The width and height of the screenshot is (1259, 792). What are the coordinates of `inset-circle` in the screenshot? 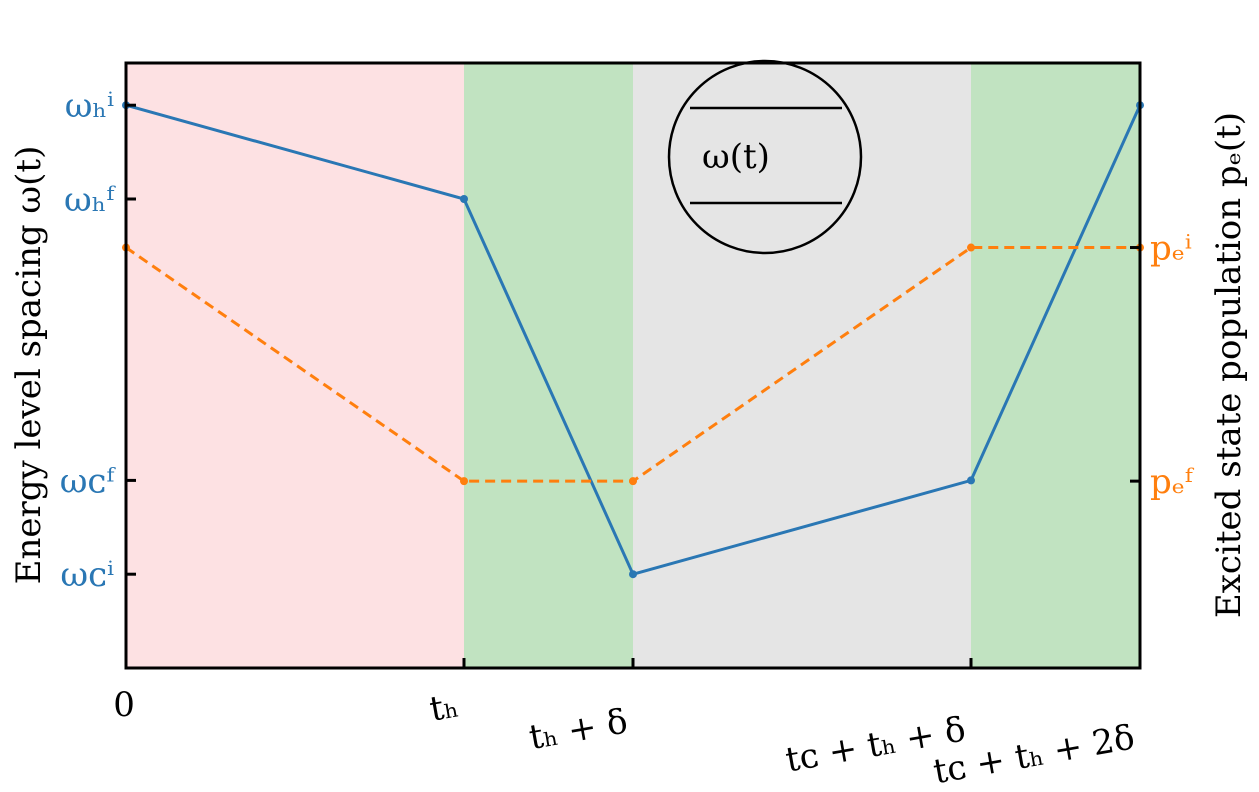 It's located at (765, 157).